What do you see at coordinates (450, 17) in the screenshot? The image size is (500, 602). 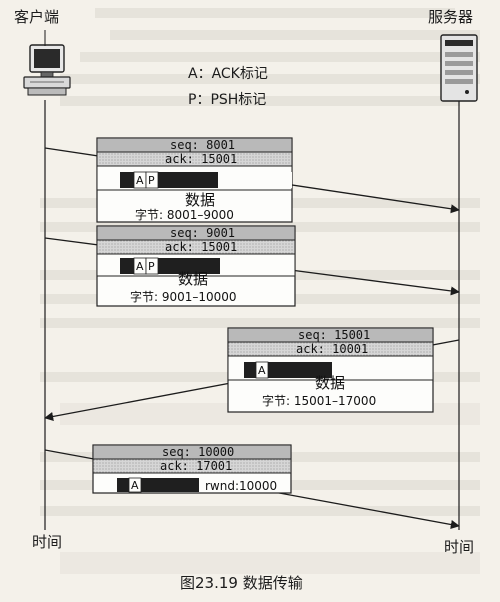 I see `server-label: 服务器` at bounding box center [450, 17].